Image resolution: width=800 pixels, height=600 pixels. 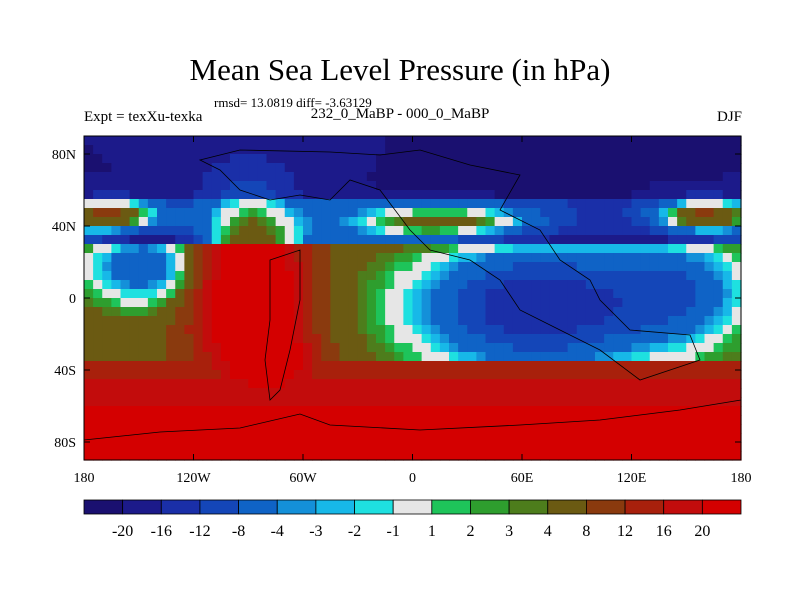 I want to click on colorbar-box, so click(x=683, y=507).